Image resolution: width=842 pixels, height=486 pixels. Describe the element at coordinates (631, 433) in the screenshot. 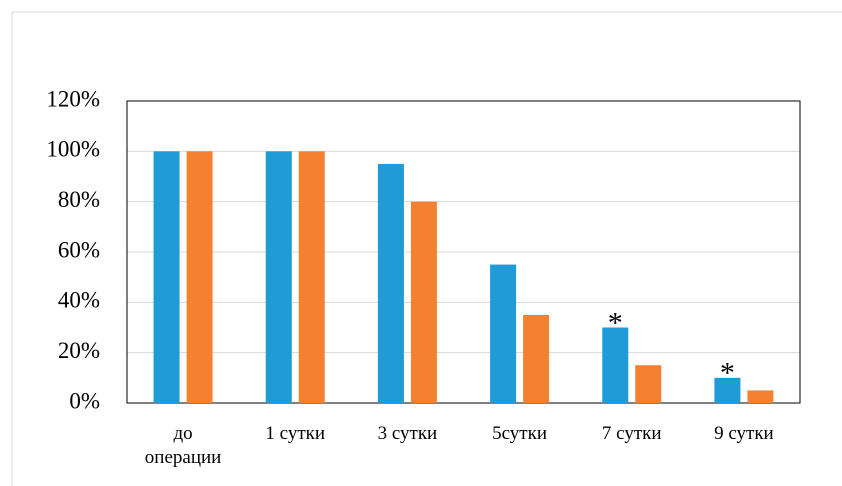

I see `x-tick-label: 7 сутки` at that location.